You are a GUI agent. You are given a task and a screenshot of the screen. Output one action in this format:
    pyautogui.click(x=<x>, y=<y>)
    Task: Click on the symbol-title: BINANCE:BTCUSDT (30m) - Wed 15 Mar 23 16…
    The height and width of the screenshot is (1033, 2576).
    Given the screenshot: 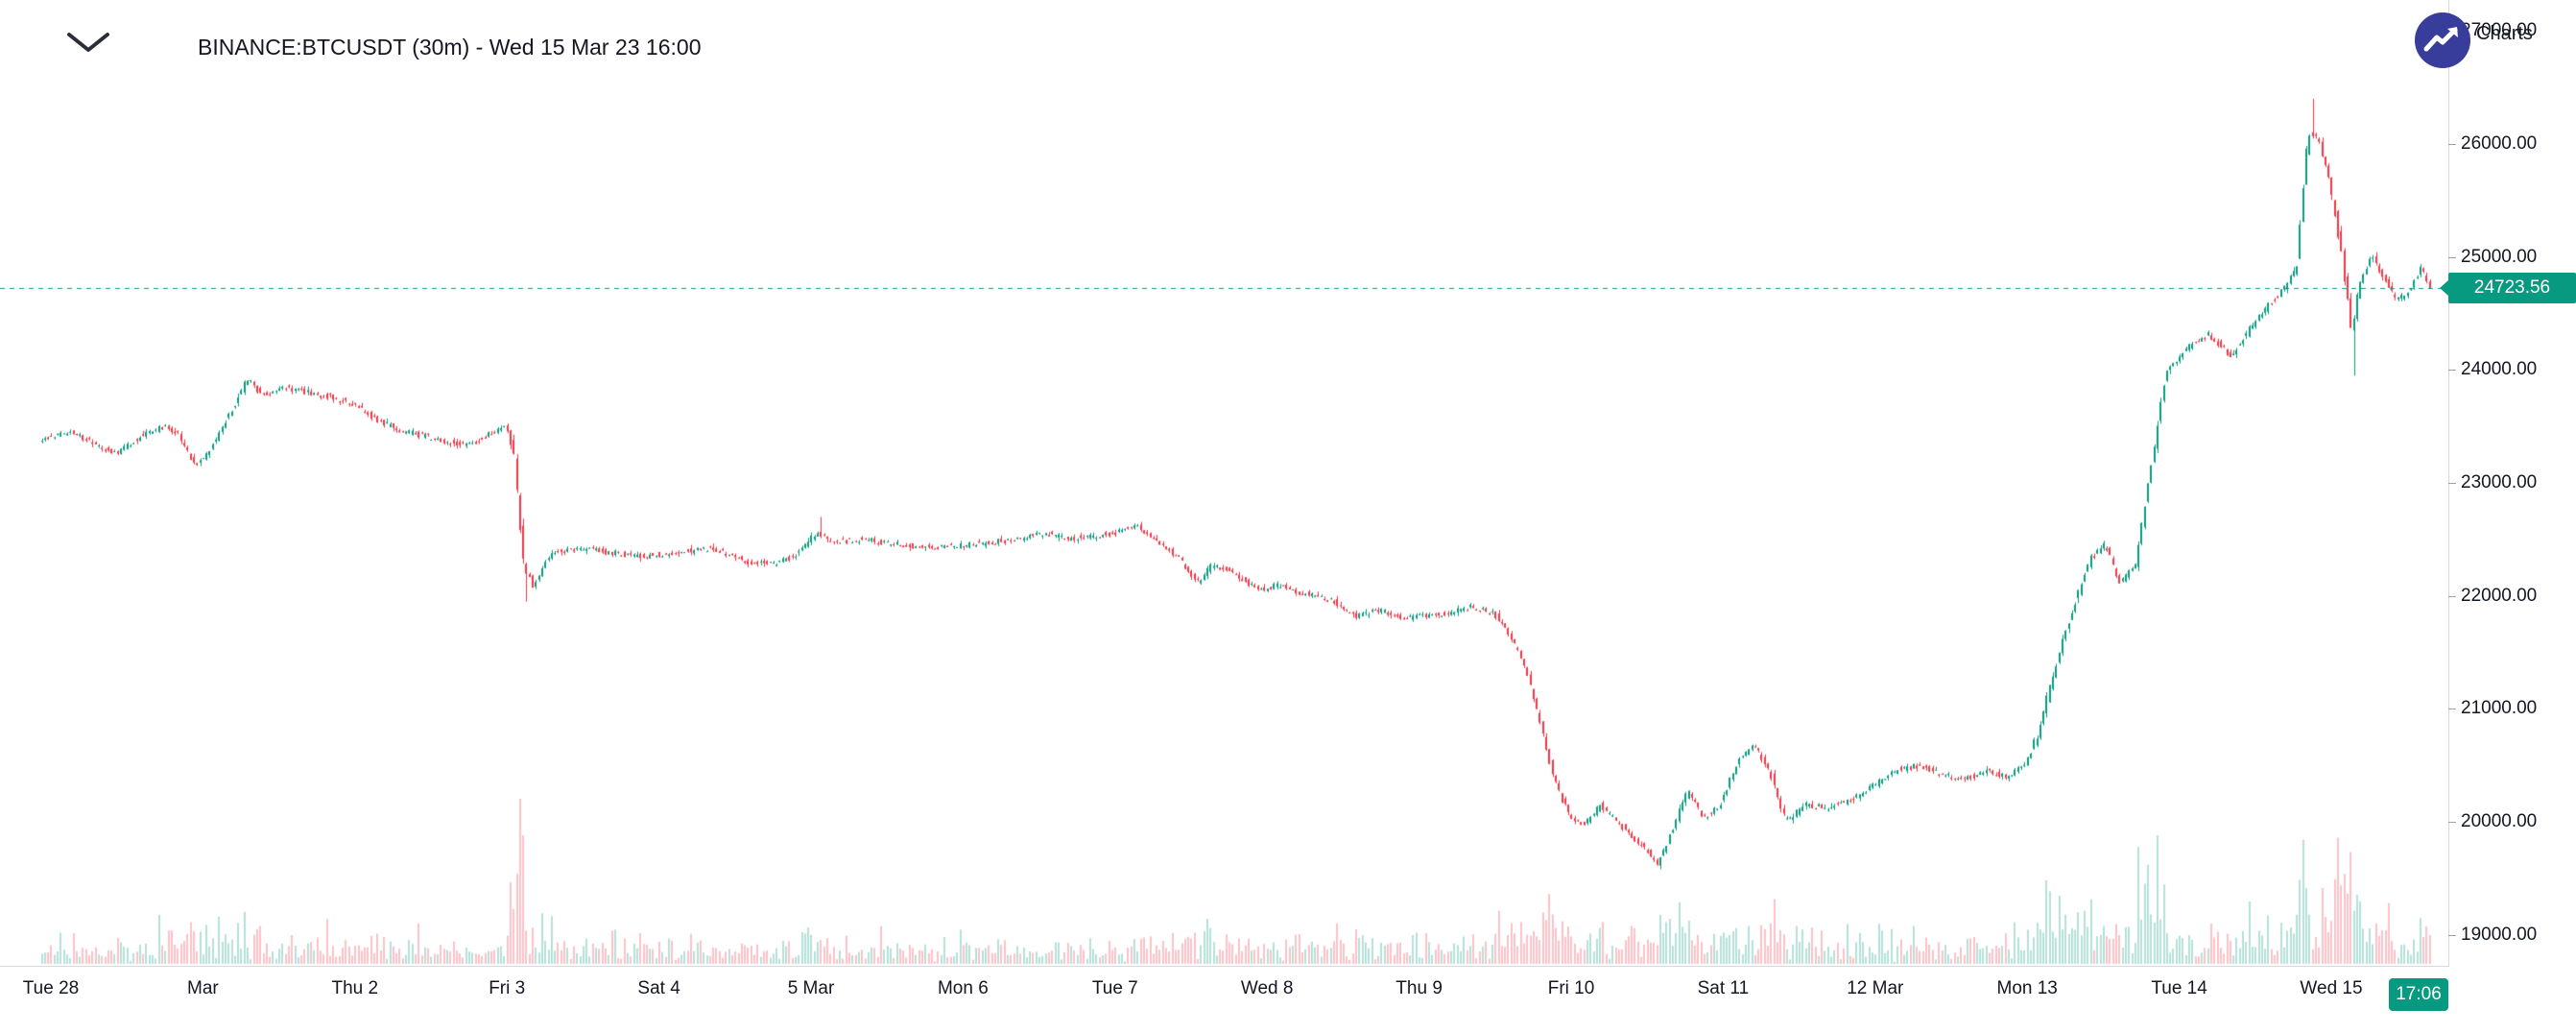 What is the action you would take?
    pyautogui.click(x=450, y=47)
    